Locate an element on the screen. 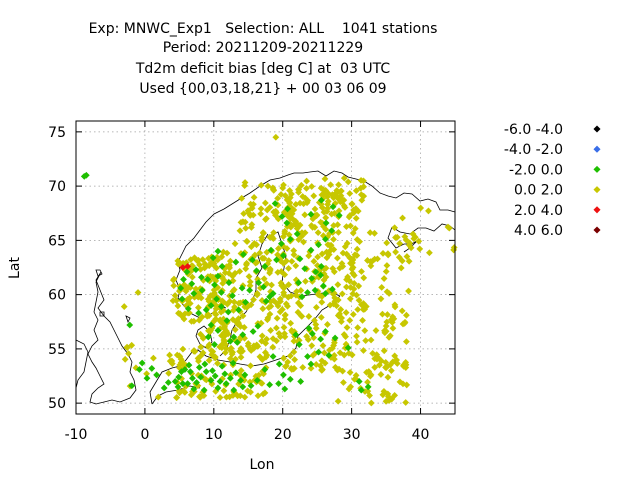 The width and height of the screenshot is (640, 480). ireland-coast is located at coordinates (82, 364).